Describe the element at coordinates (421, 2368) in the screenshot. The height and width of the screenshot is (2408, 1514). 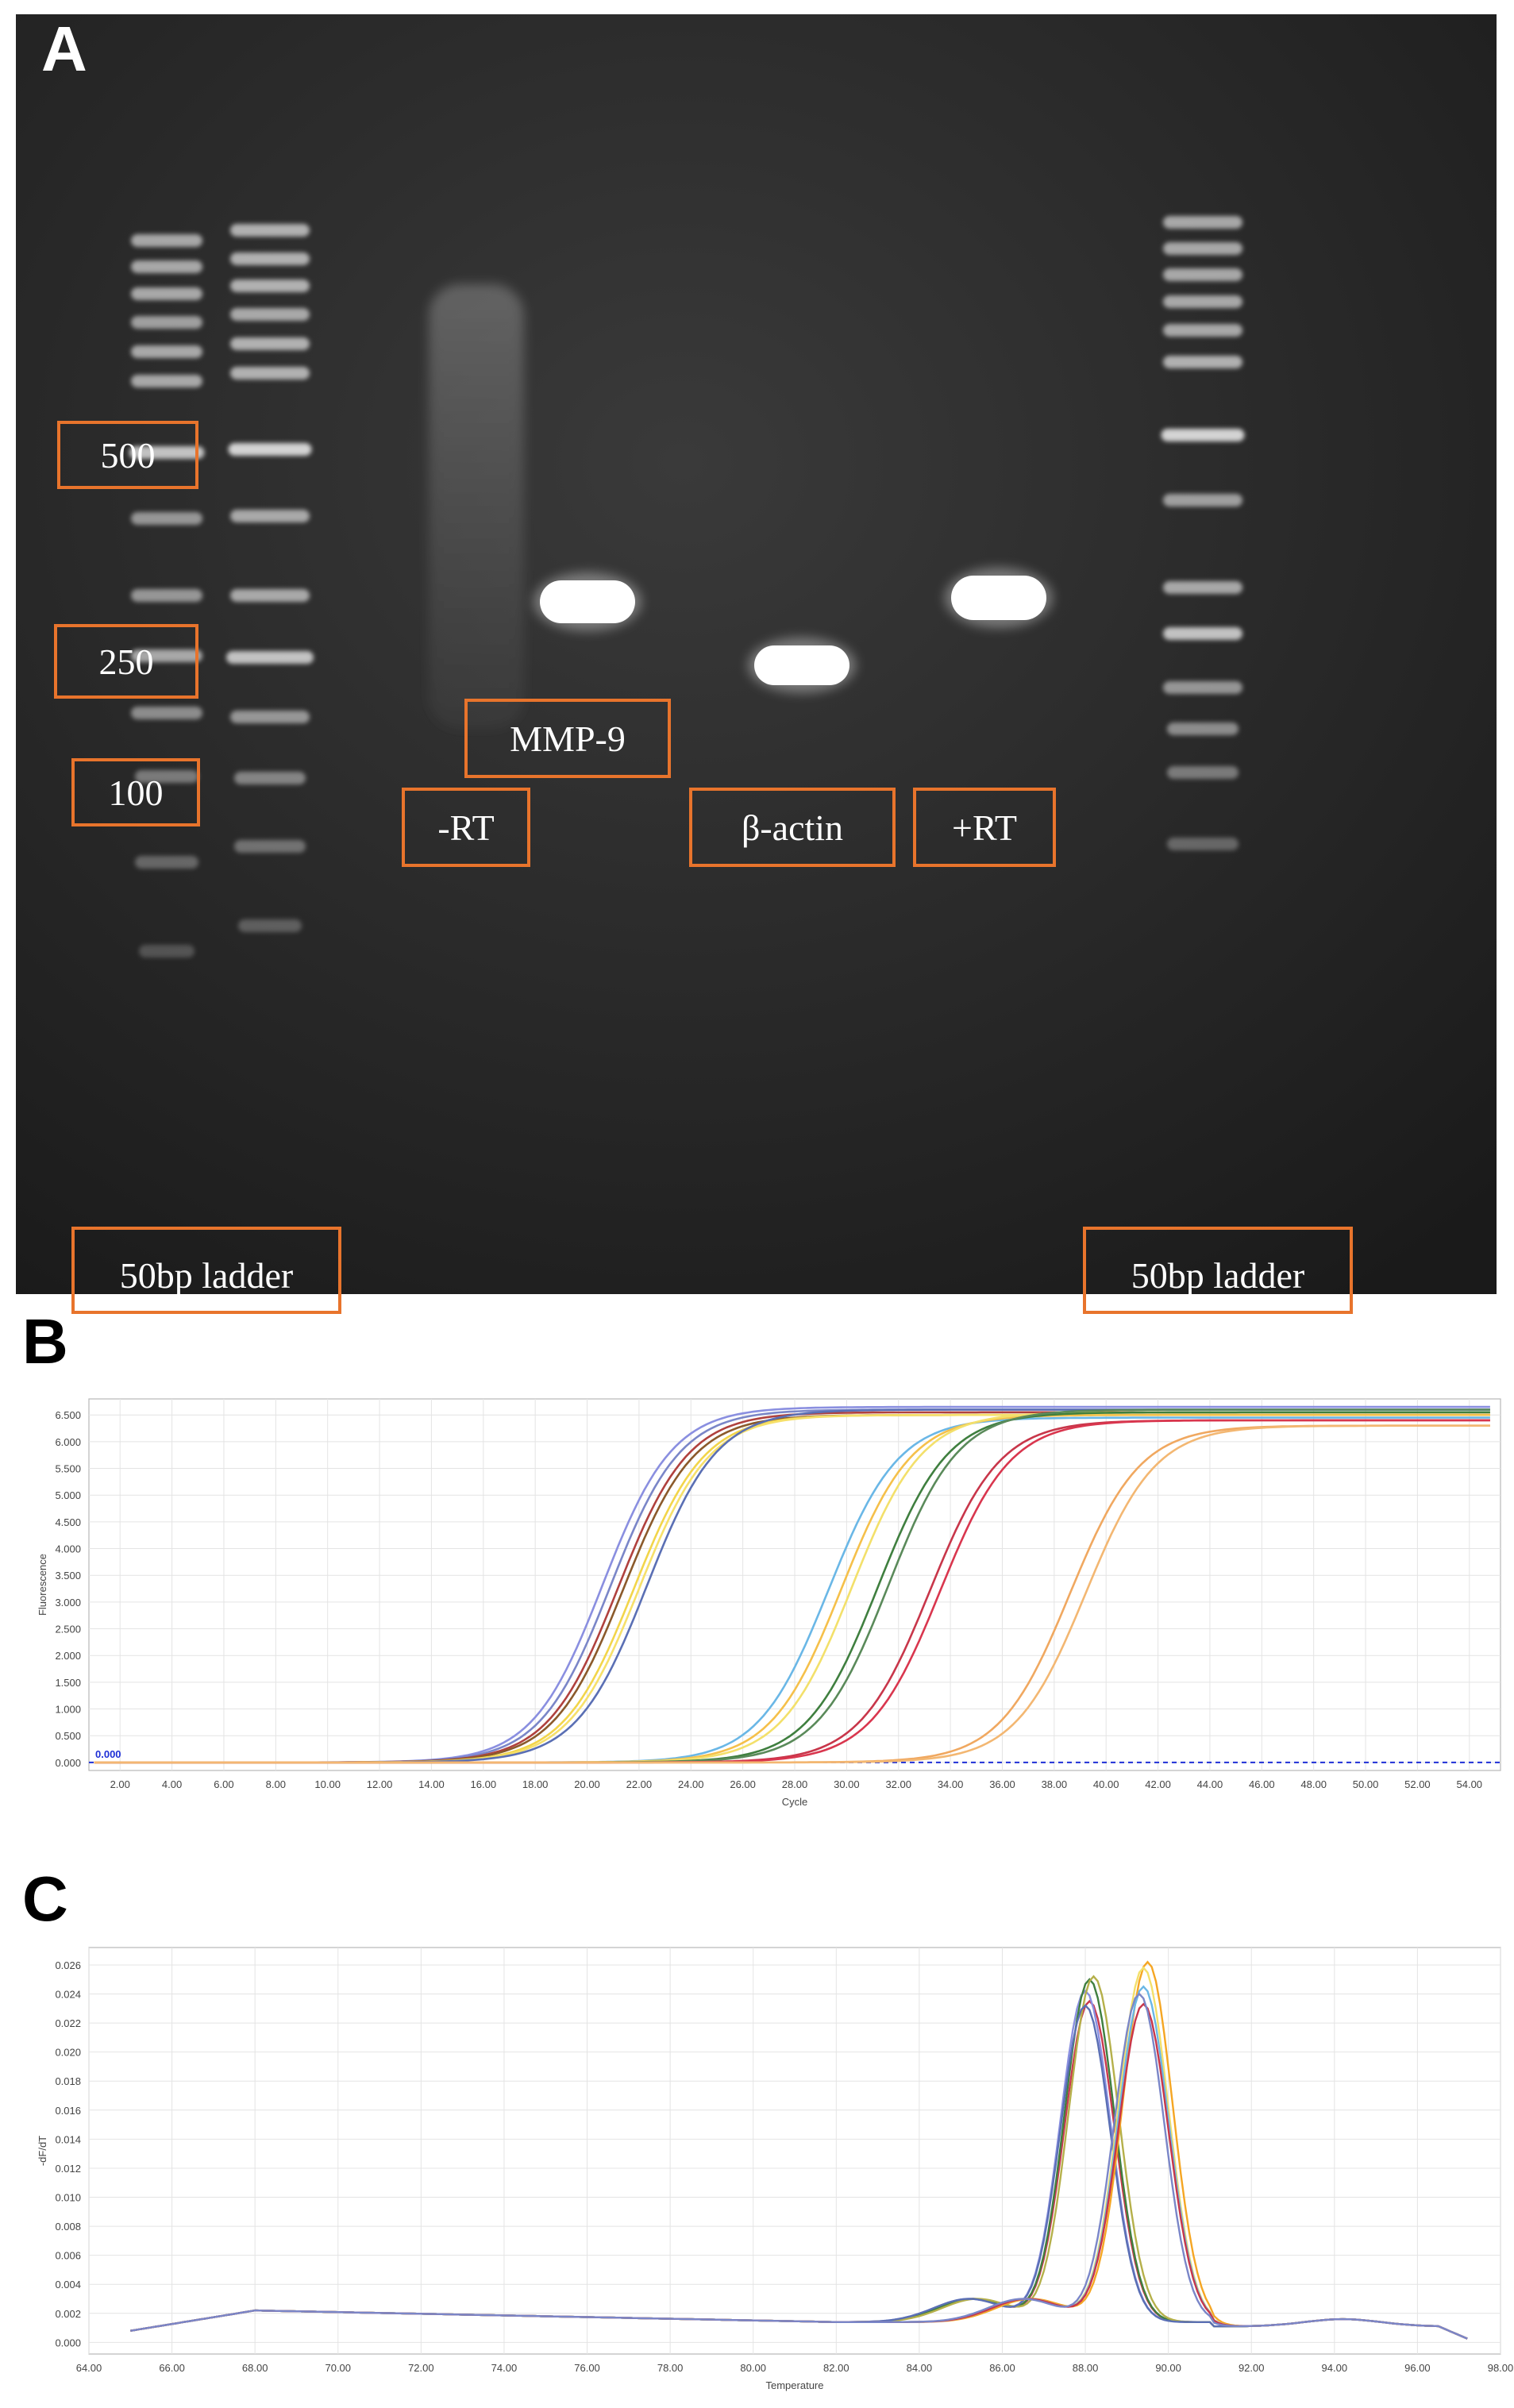
I see `melt-x-tick-label: 72.00` at that location.